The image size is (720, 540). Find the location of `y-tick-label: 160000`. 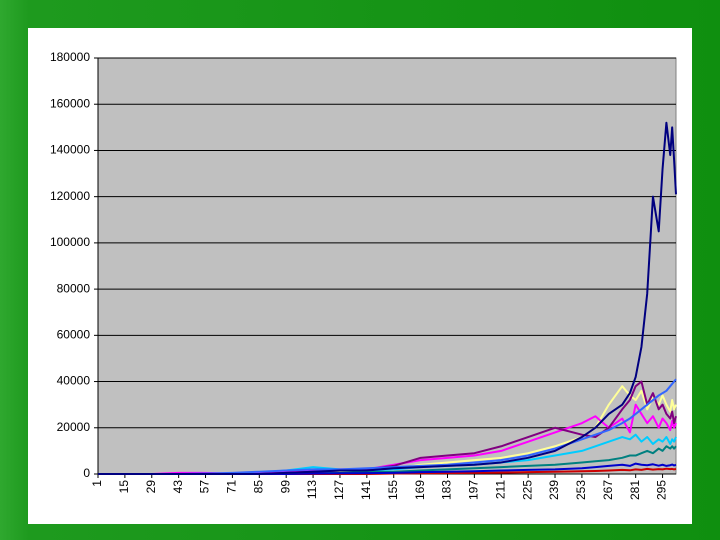

y-tick-label: 160000 is located at coordinates (70, 103).